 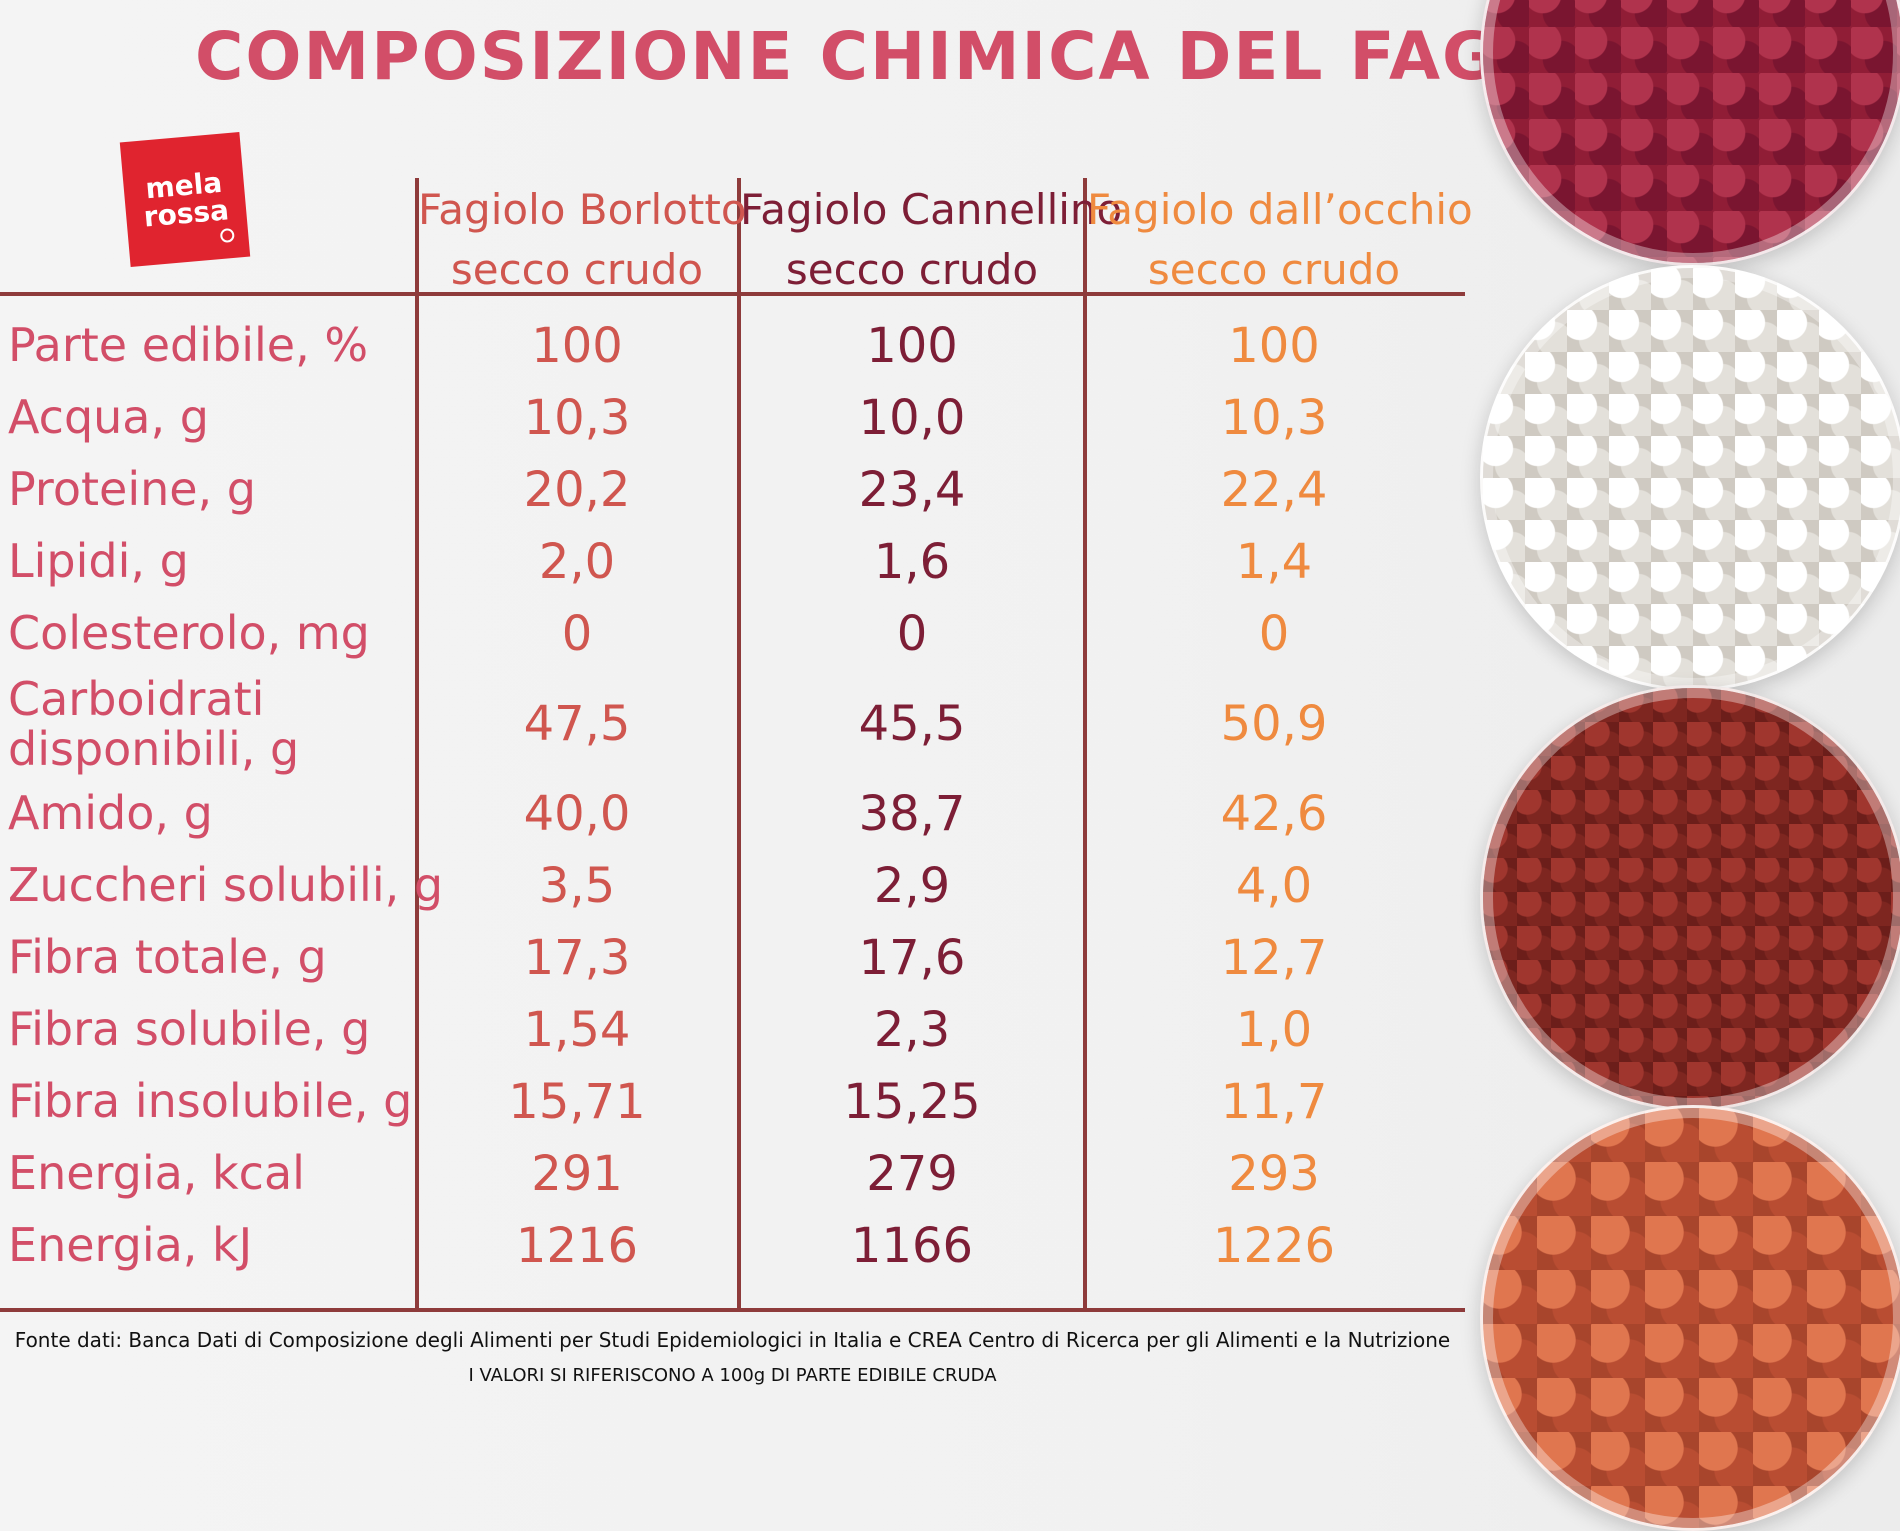 I want to click on page-title: COMPOSIZIONE CHIMICA DEL FAGIOLO, so click(x=939, y=56).